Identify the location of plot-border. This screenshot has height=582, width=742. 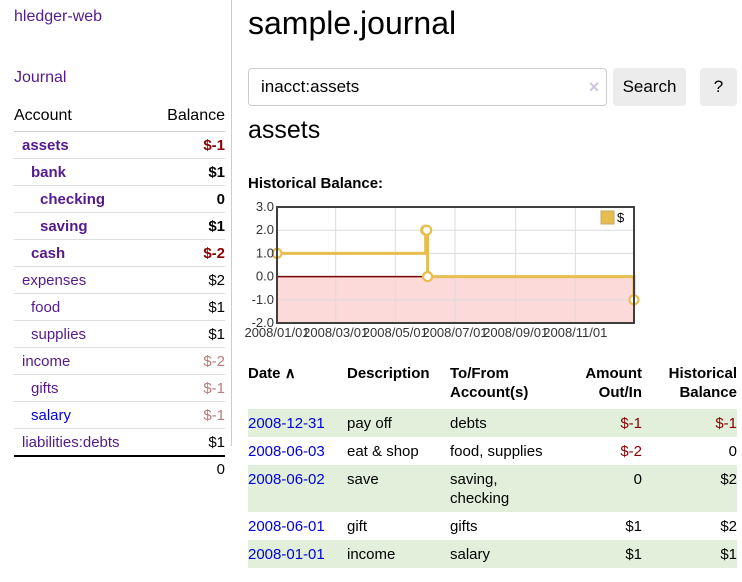
(455, 265).